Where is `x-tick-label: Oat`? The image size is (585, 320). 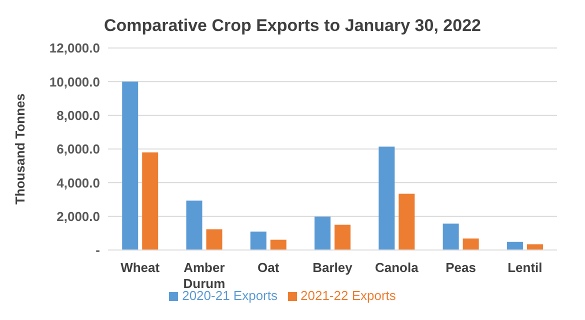 x-tick-label: Oat is located at coordinates (269, 267).